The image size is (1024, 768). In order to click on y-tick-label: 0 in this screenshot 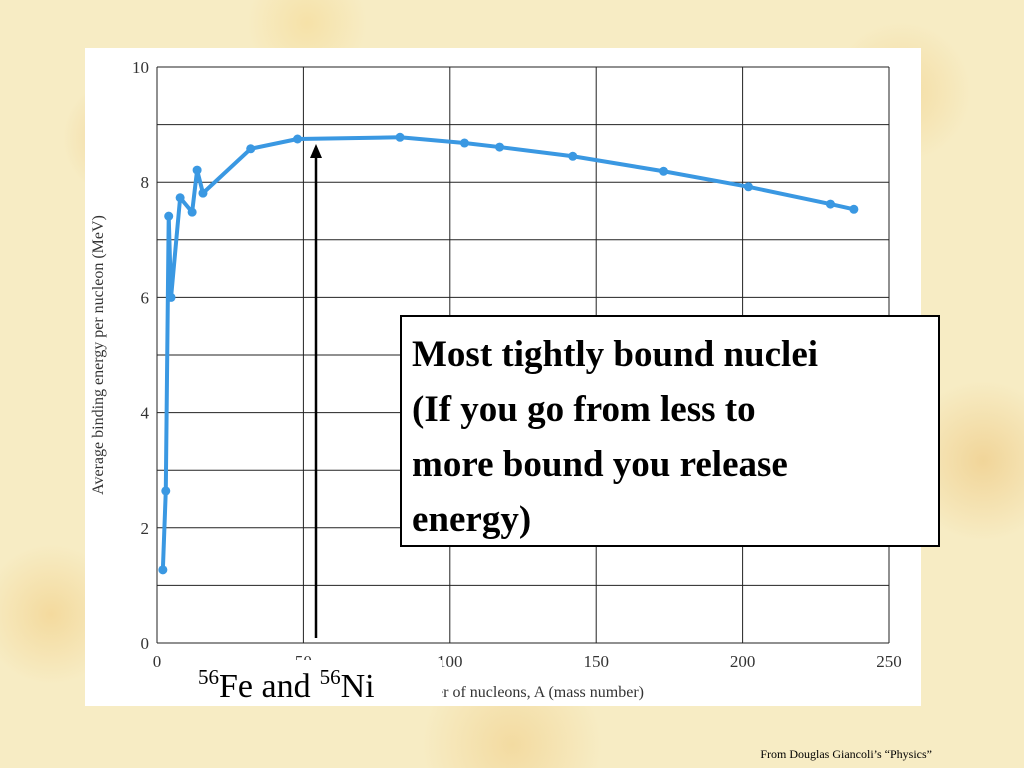, I will do `click(145, 643)`.